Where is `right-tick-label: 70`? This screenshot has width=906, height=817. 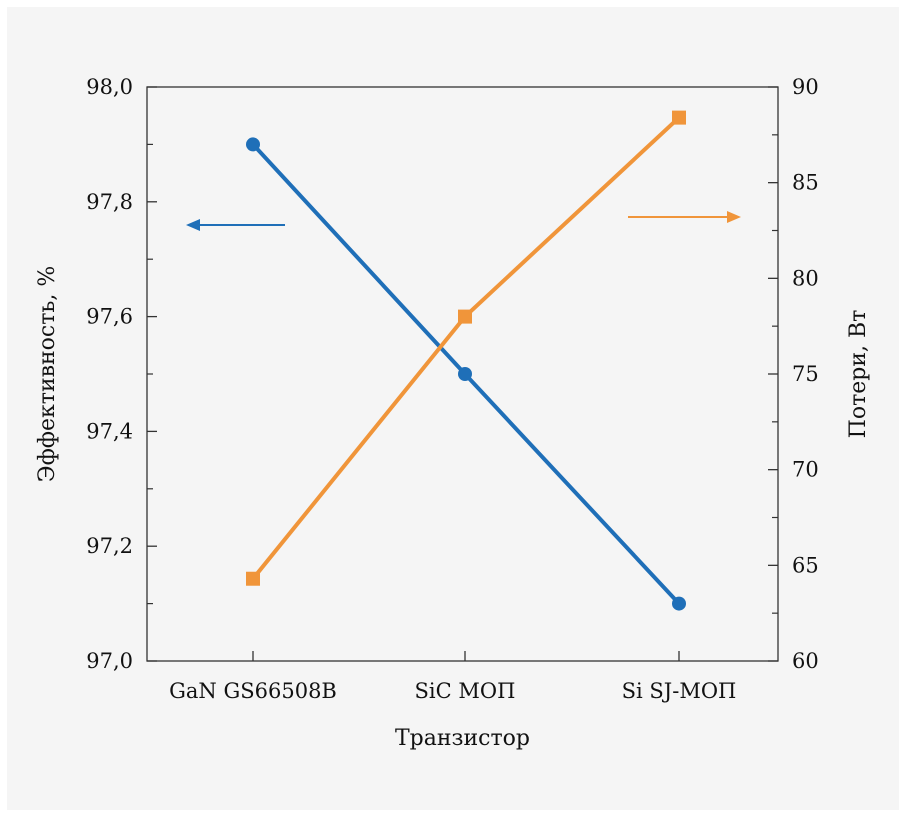 right-tick-label: 70 is located at coordinates (805, 470).